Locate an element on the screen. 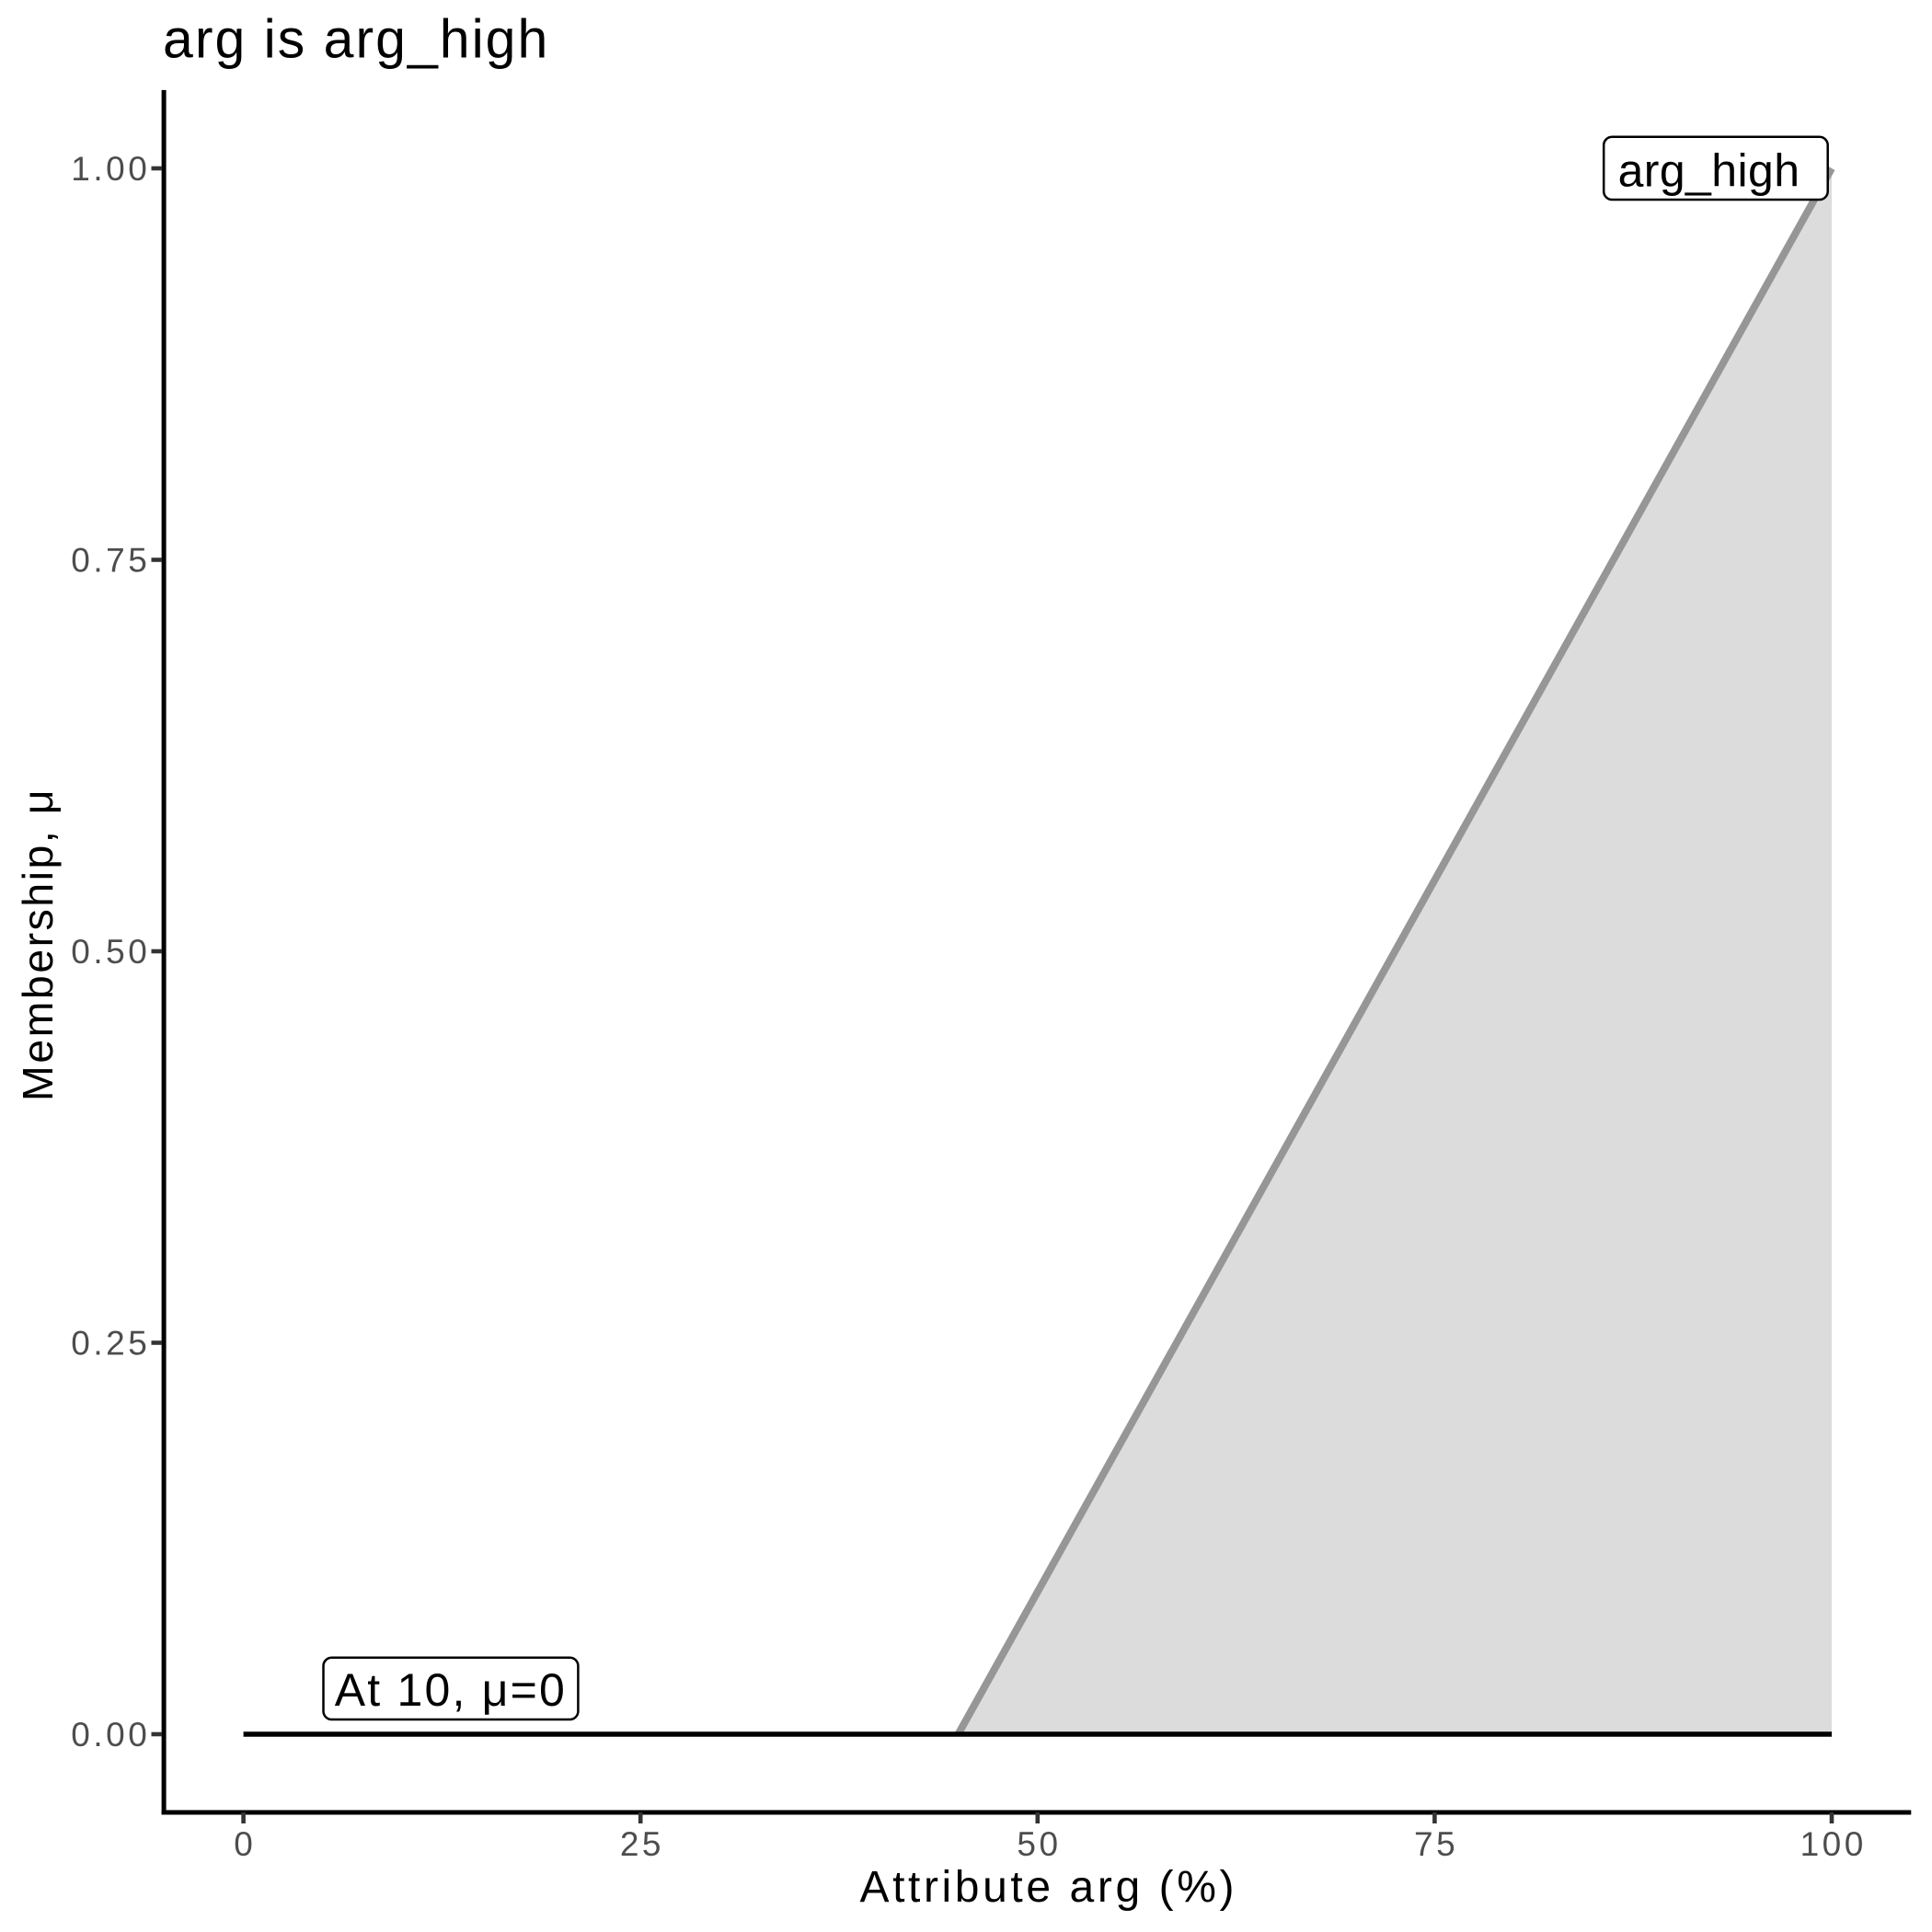  svg-text: 0.00 is located at coordinates (110, 1735).